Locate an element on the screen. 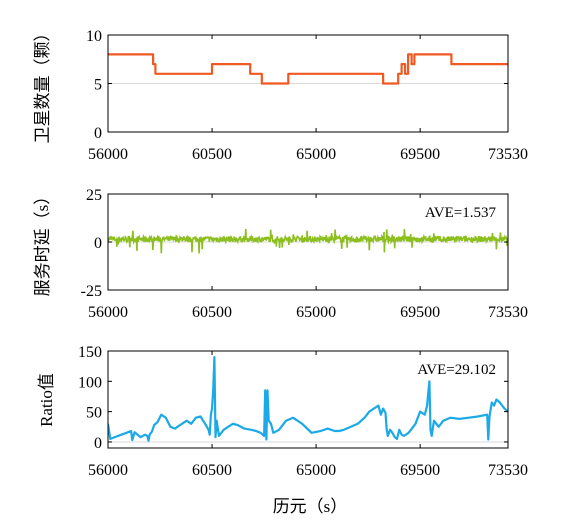 The width and height of the screenshot is (561, 522). satellite-count-x-tick-label: 60500 is located at coordinates (212, 154).